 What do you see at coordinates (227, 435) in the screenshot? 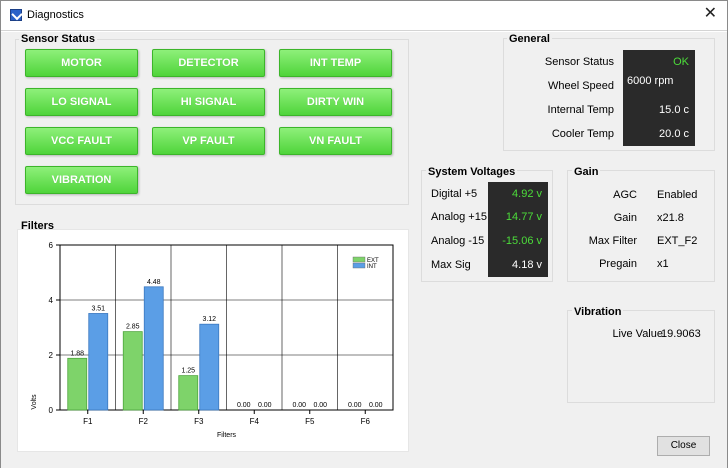
I see `x-axis-label: Filters` at bounding box center [227, 435].